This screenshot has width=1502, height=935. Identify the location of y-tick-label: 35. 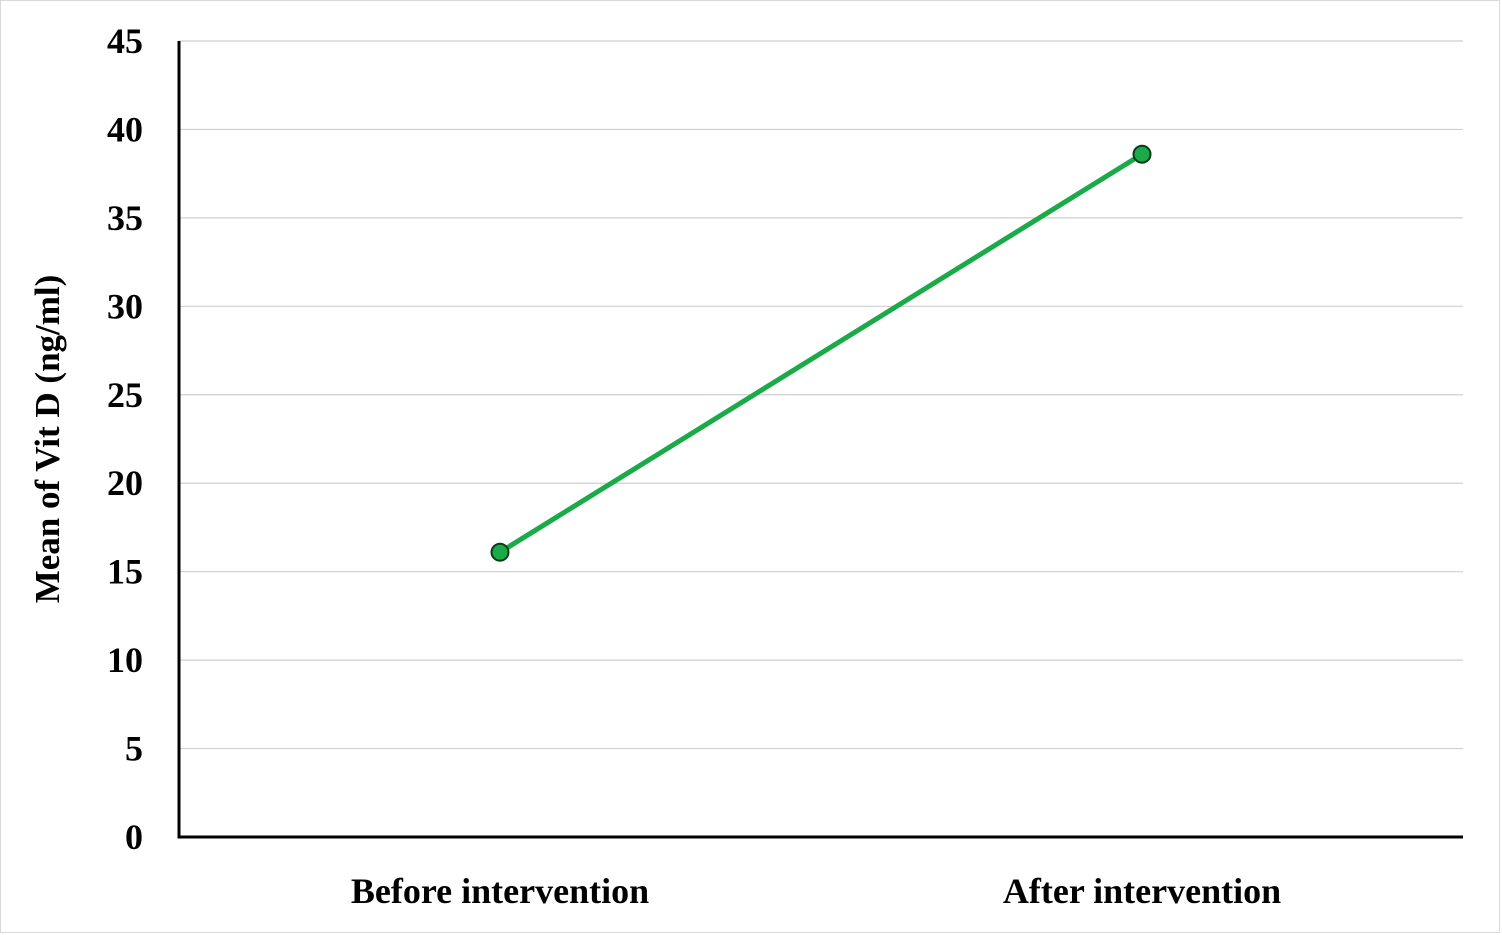
(125, 218).